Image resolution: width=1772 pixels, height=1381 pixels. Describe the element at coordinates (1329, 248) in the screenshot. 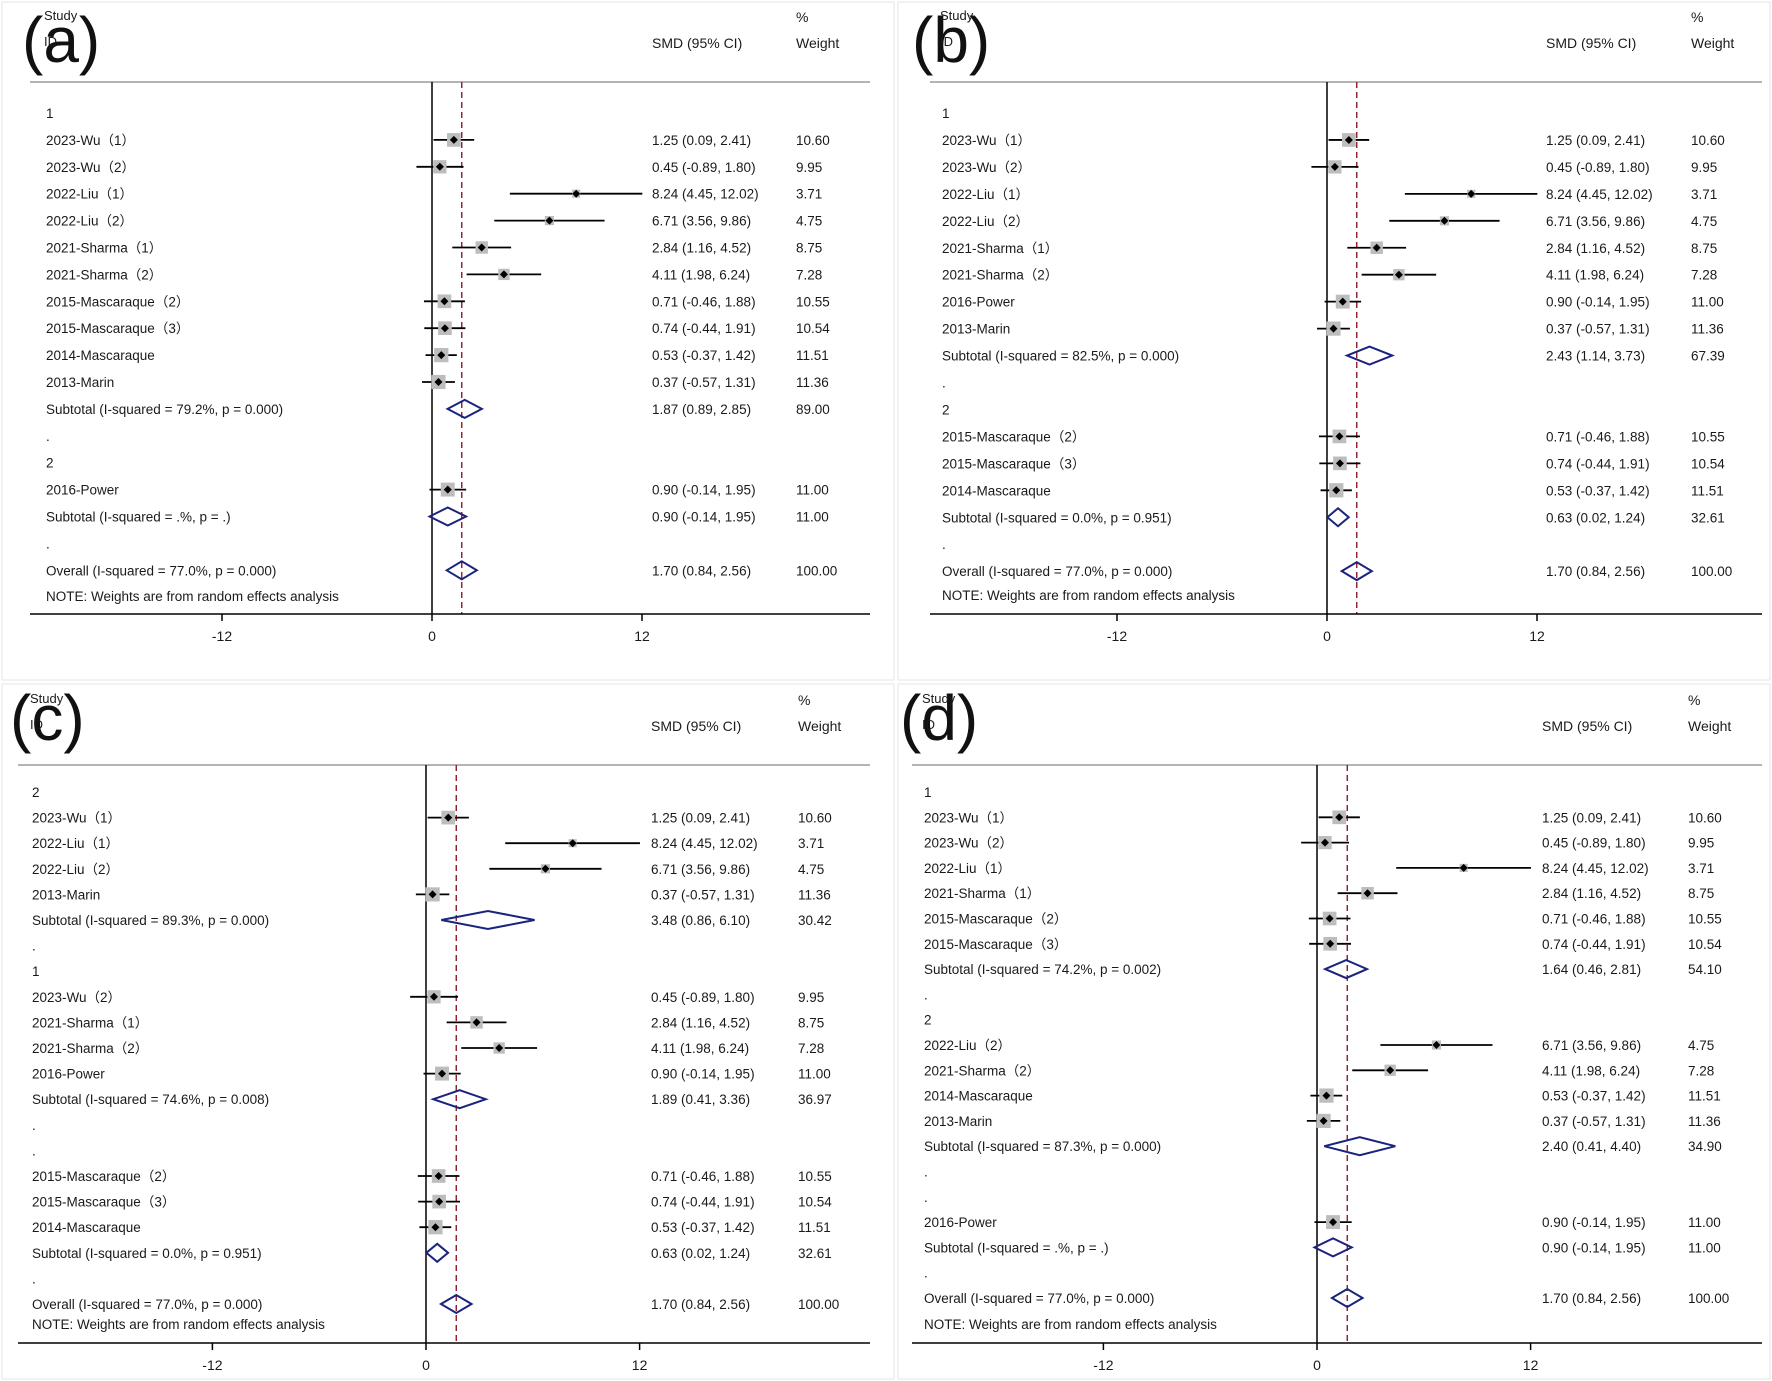

I see `row-study: 2021-Sharma（1） 2.84 (1.16, 4.52) 8.75` at that location.